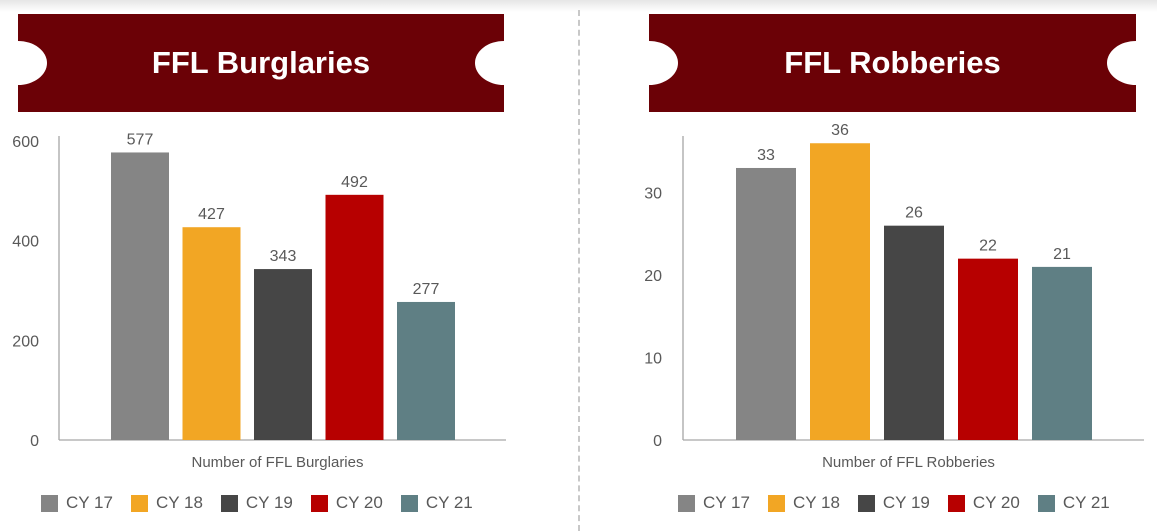 The height and width of the screenshot is (531, 1157). What do you see at coordinates (579, 270) in the screenshot?
I see `panel-divider` at bounding box center [579, 270].